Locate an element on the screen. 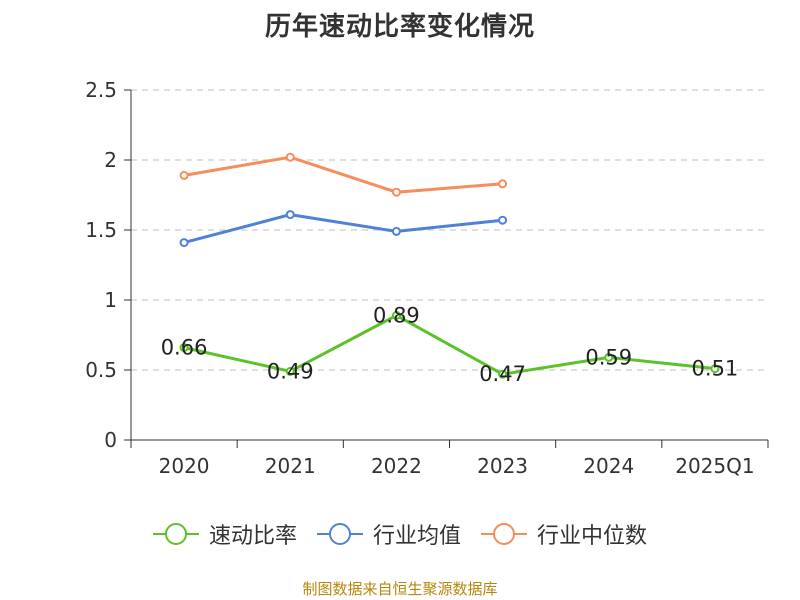 This screenshot has height=600, width=800. legend-label: 速动比率 is located at coordinates (252, 536).